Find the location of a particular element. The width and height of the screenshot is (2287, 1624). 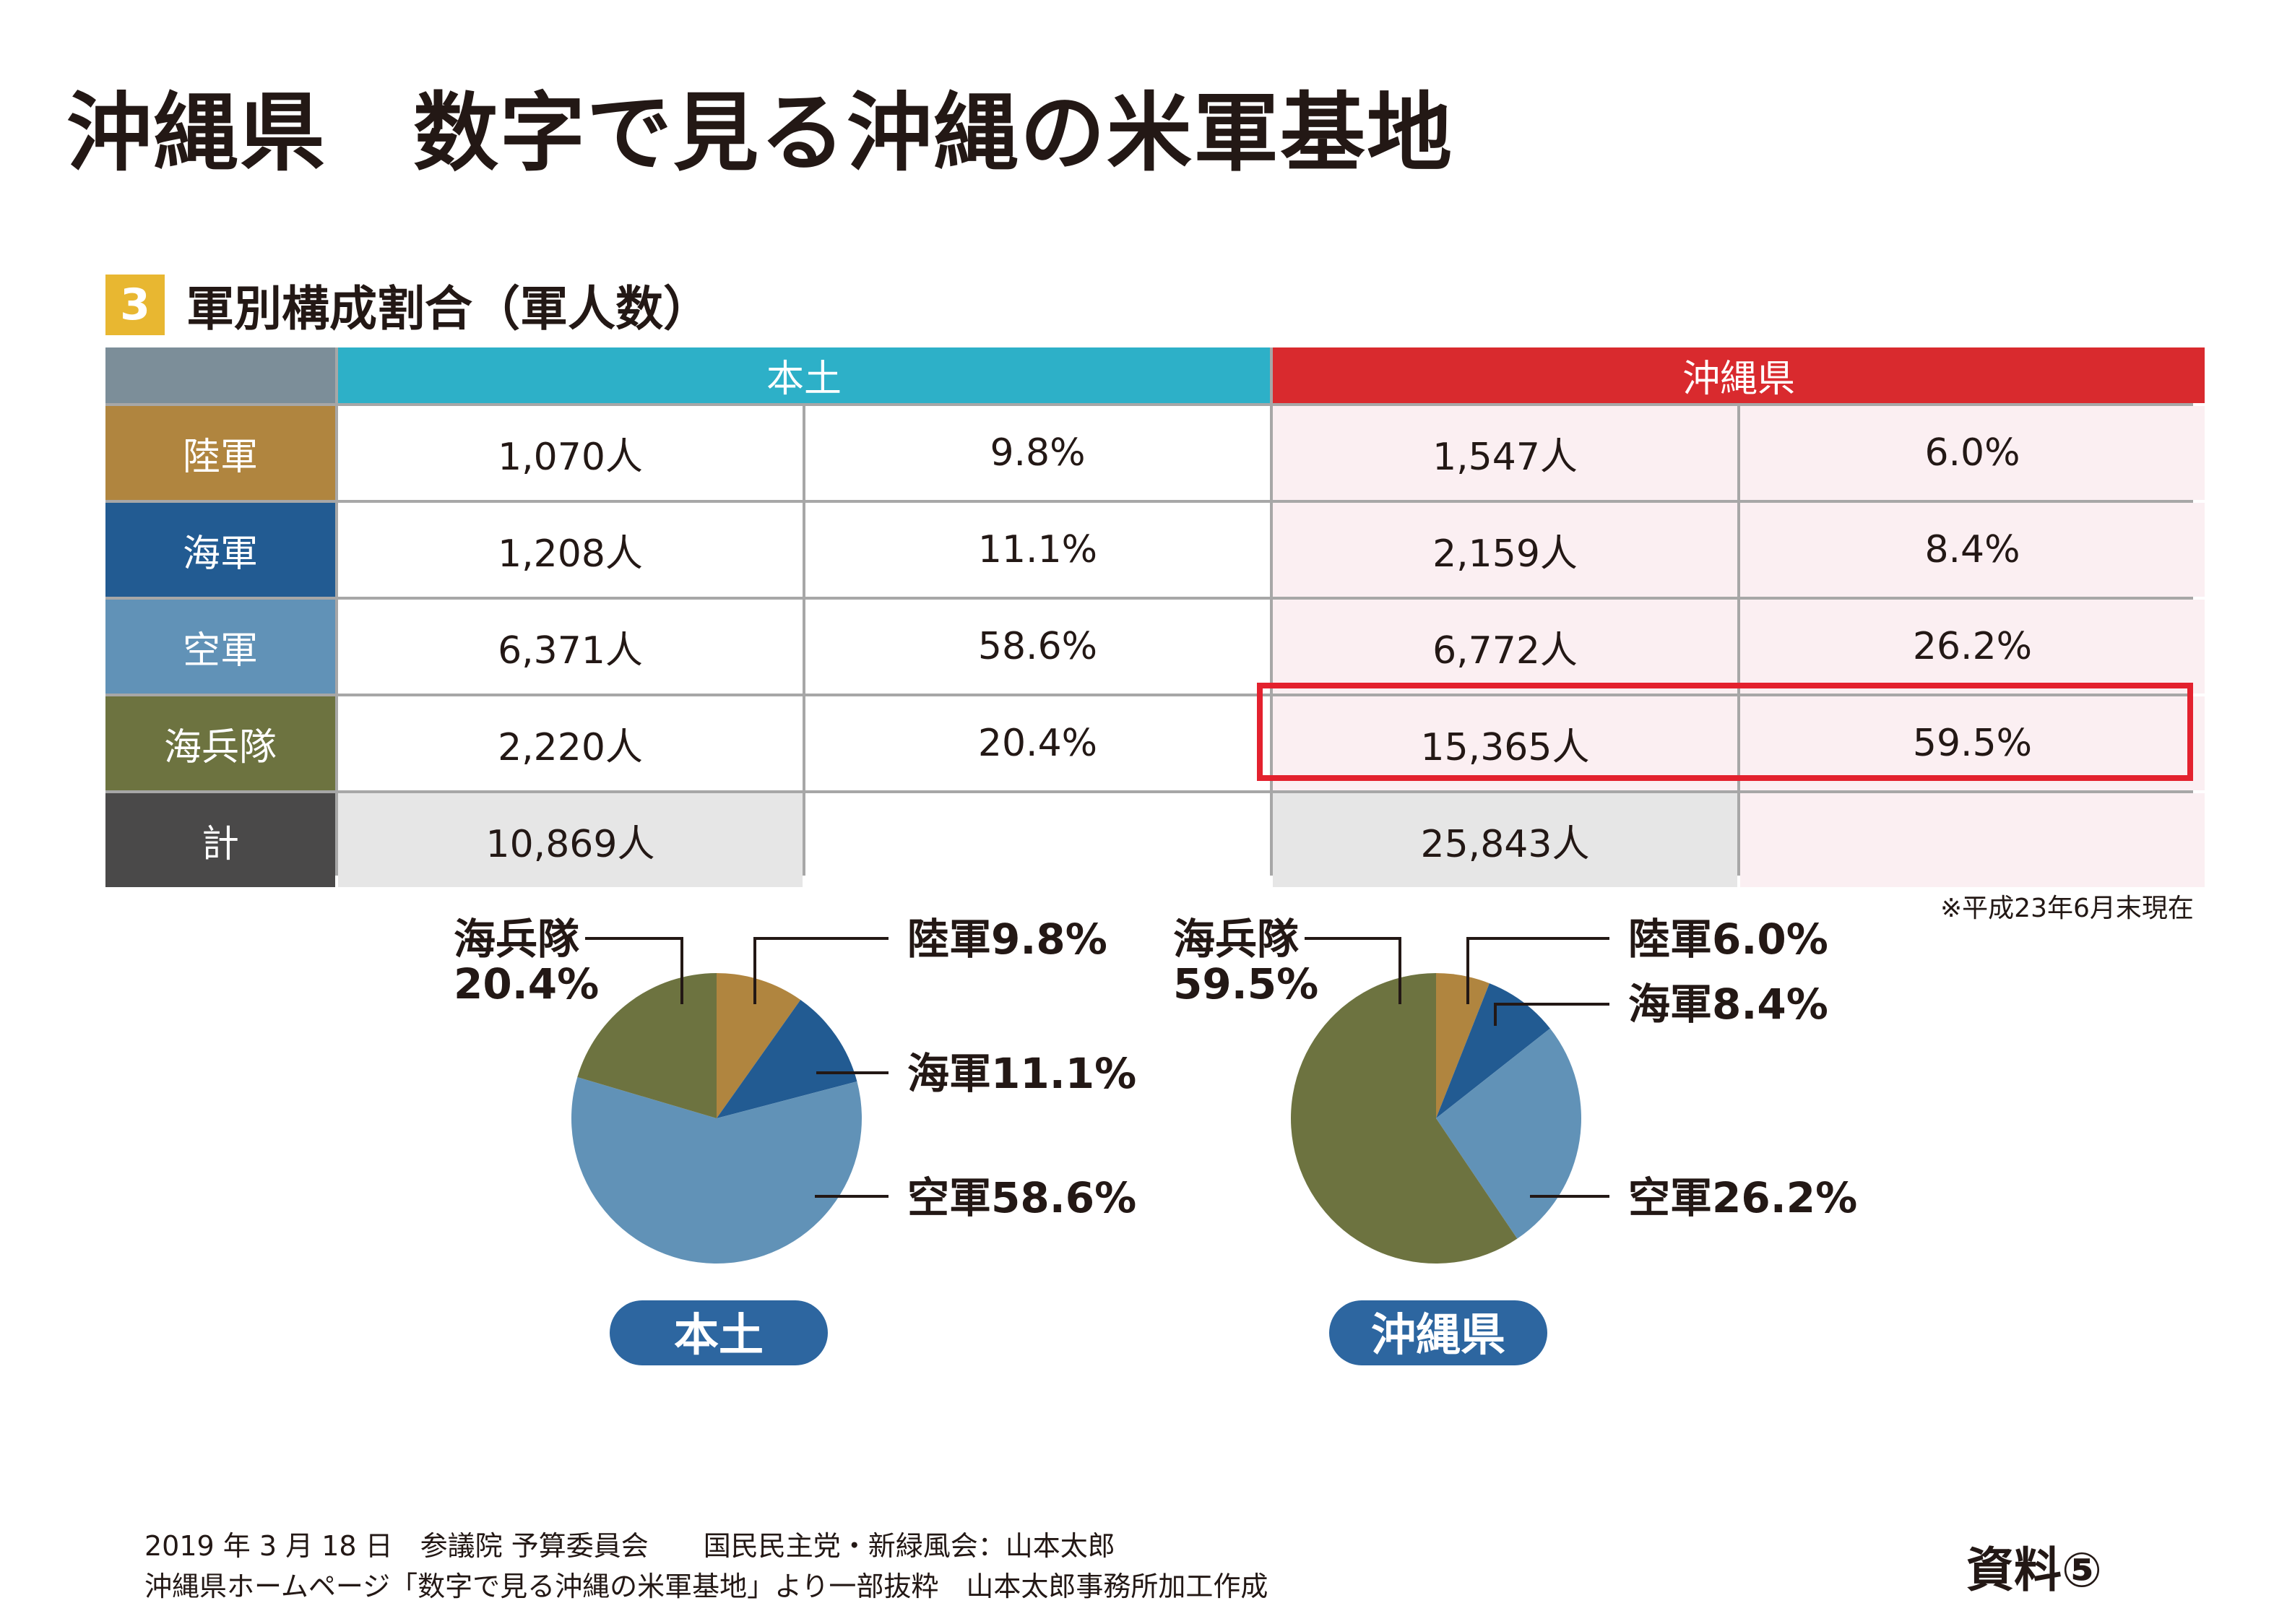

cell-okinawa-total: 25,843人 is located at coordinates (1505, 840).